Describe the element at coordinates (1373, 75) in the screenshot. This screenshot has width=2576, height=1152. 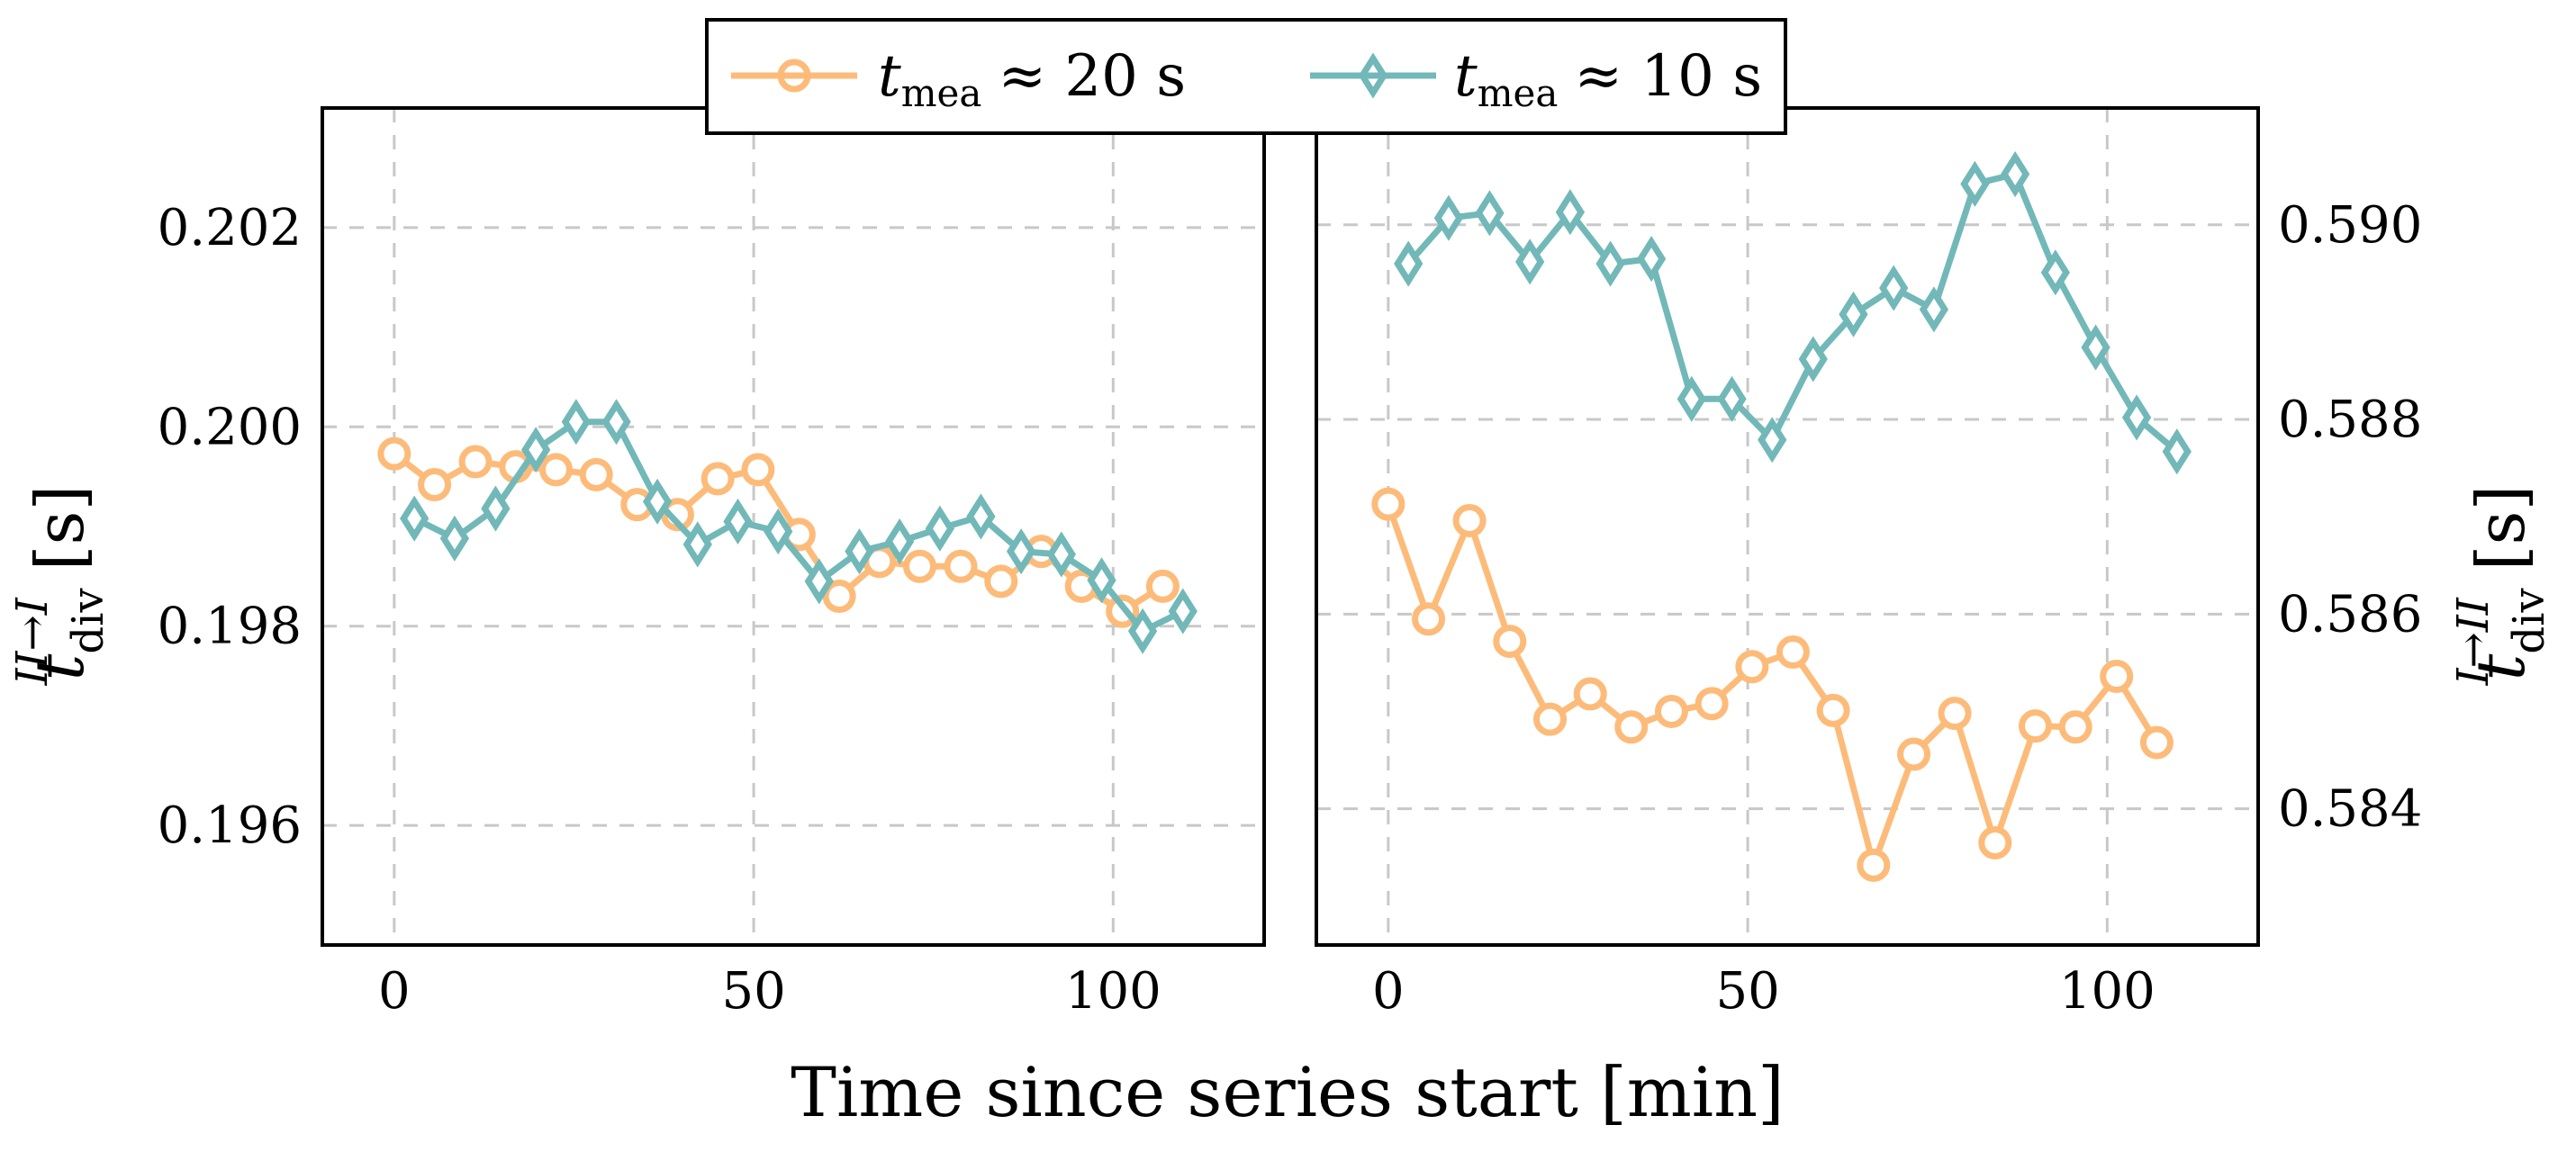
I see `legend-swatch-marker-10s` at that location.